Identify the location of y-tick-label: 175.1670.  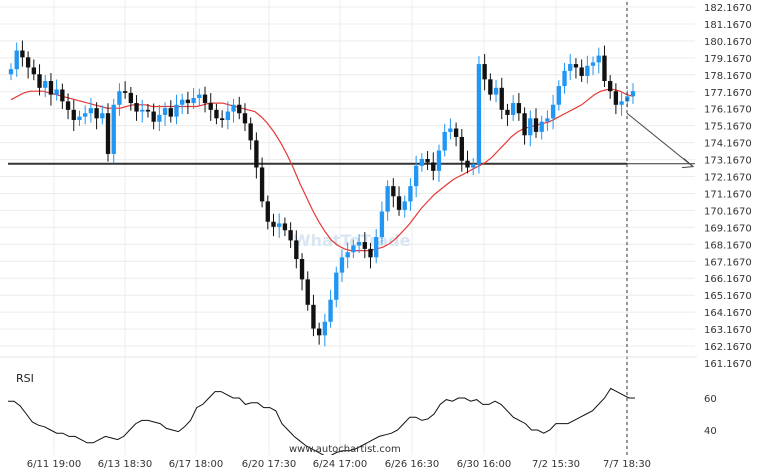
(728, 127).